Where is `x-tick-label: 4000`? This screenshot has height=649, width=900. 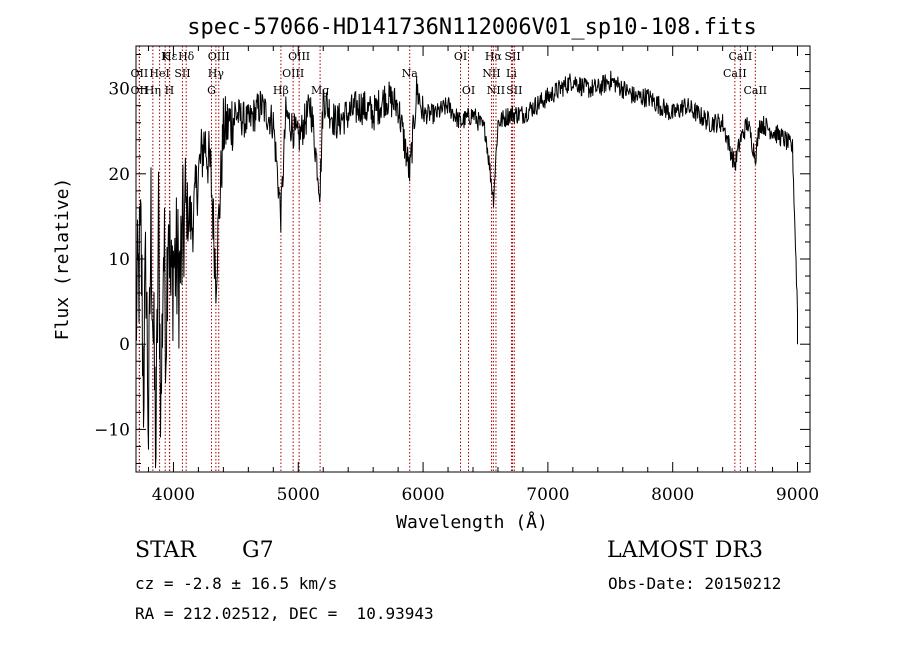
x-tick-label: 4000 is located at coordinates (173, 495).